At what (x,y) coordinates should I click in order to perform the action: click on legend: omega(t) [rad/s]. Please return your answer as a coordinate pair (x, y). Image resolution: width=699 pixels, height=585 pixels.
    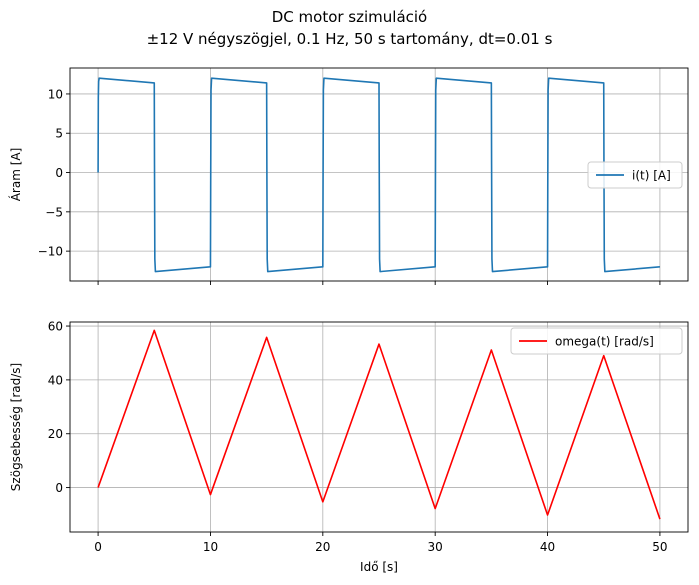
    Looking at the image, I should click on (596, 341).